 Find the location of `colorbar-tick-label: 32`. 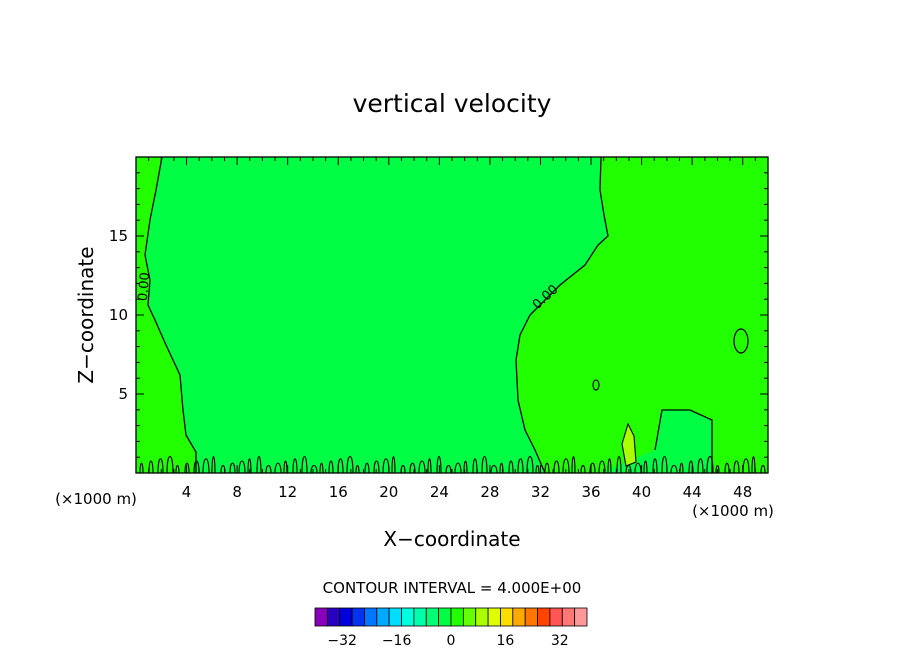

colorbar-tick-label: 32 is located at coordinates (560, 641).